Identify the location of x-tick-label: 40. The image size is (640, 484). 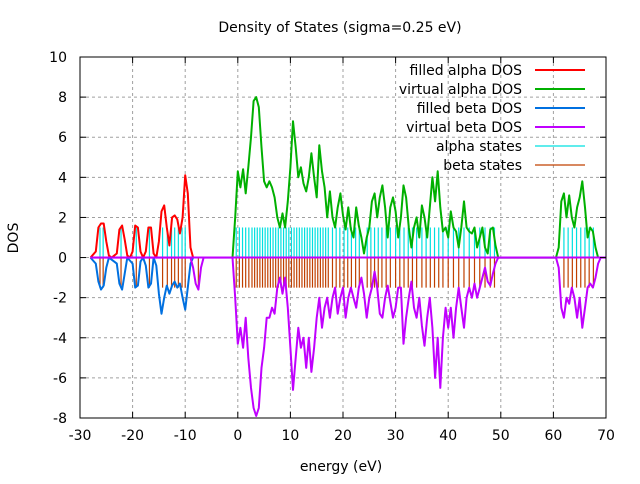
(448, 436).